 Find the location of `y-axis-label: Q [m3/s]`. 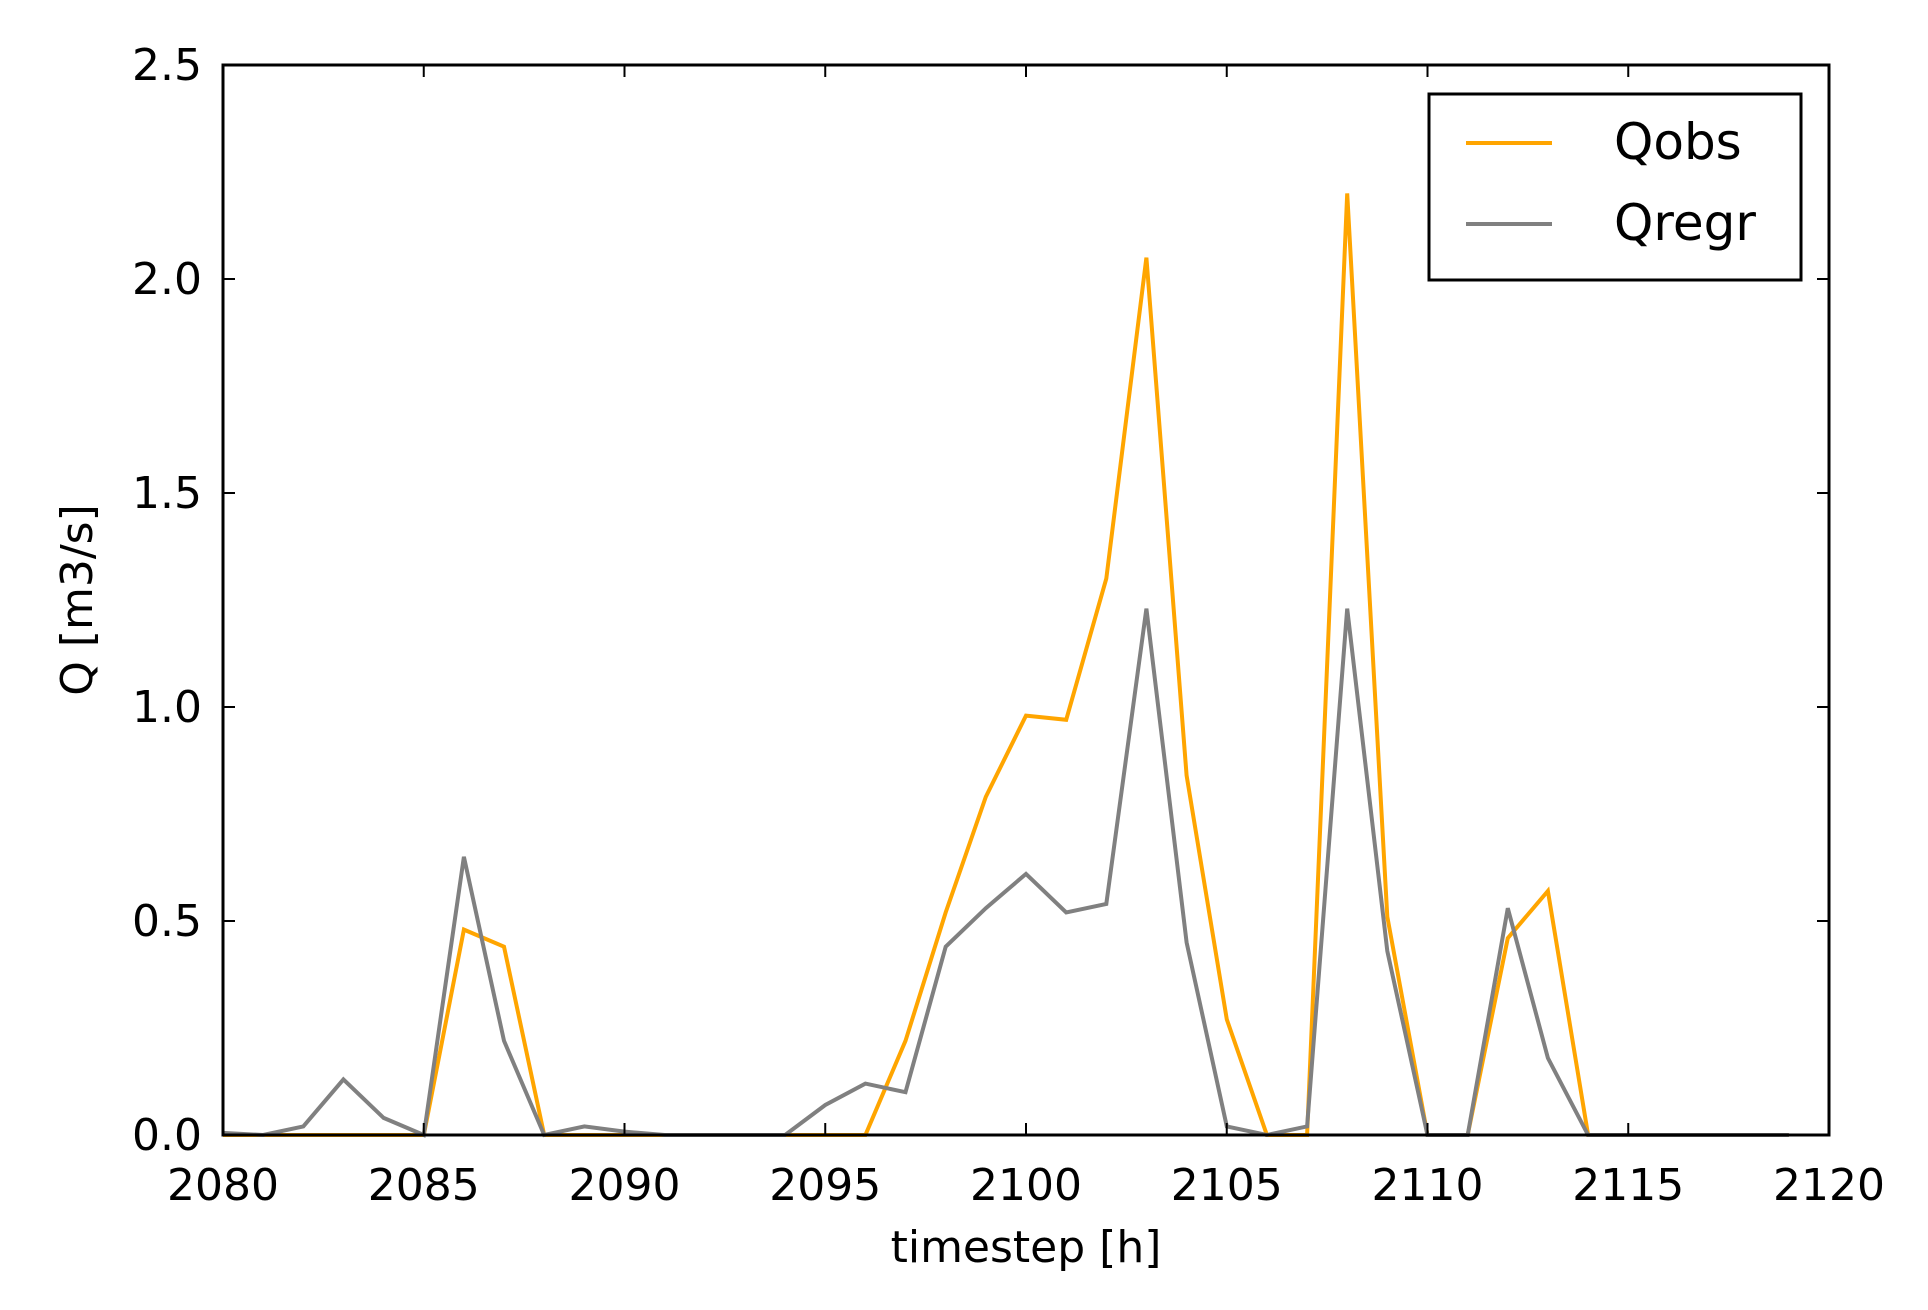

y-axis-label: Q [m3/s] is located at coordinates (77, 600).